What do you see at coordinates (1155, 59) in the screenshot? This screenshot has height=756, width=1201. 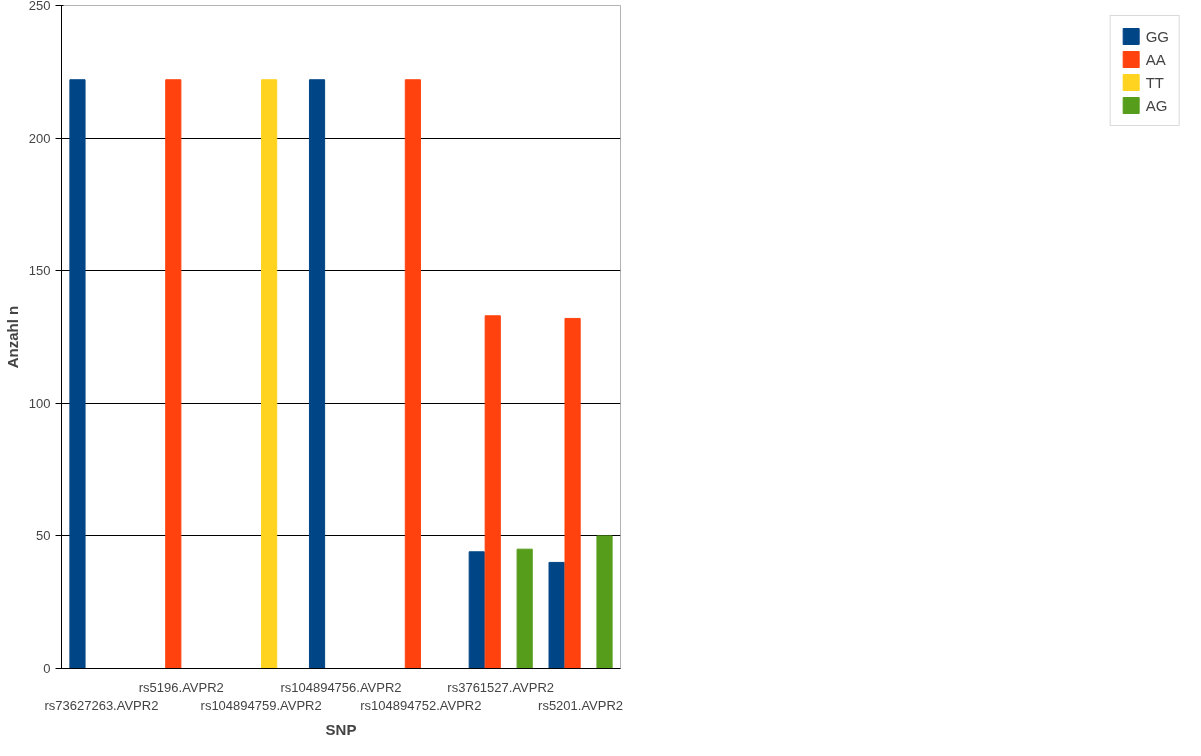 I see `legend-label: AA` at bounding box center [1155, 59].